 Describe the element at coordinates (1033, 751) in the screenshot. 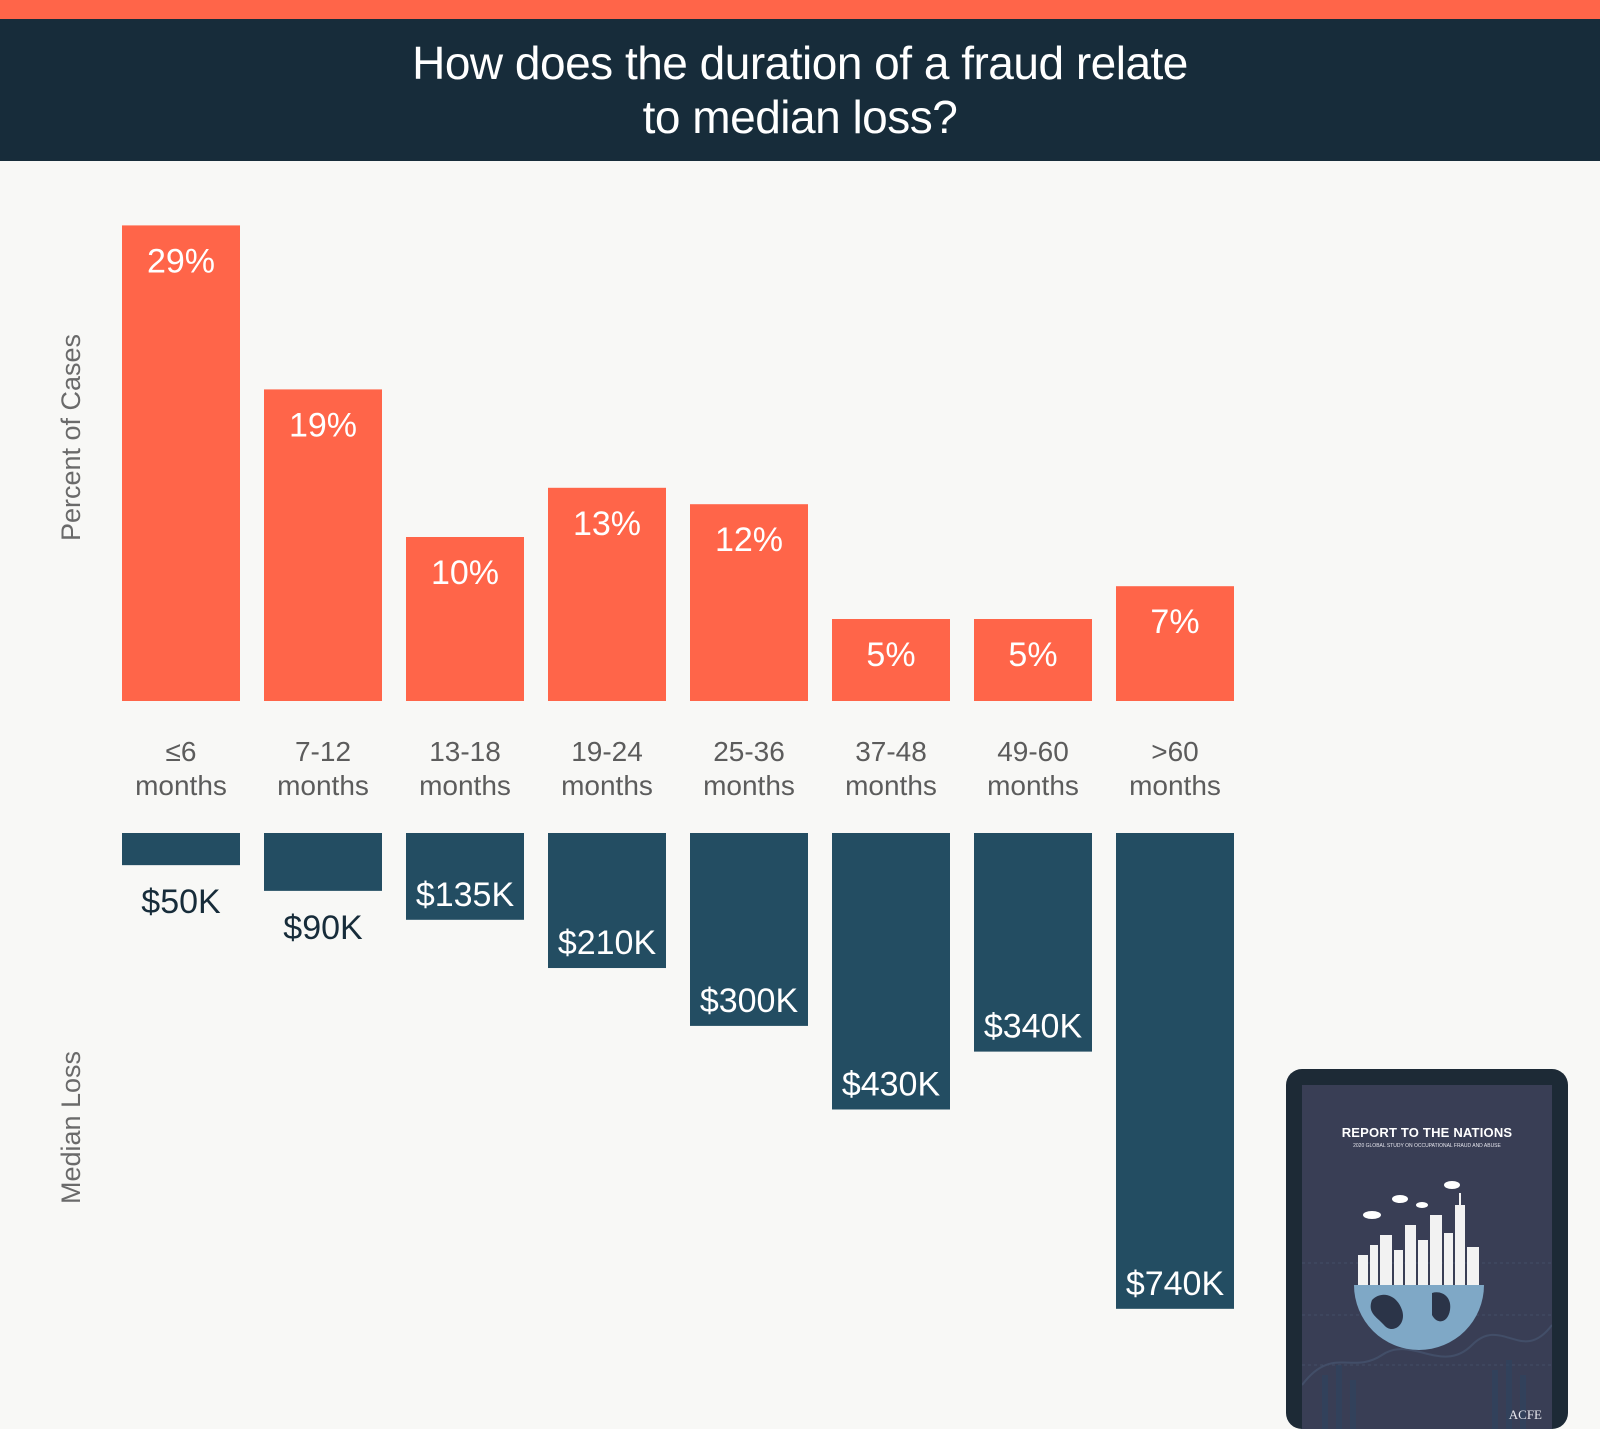

I see `category-label: 49-60` at that location.